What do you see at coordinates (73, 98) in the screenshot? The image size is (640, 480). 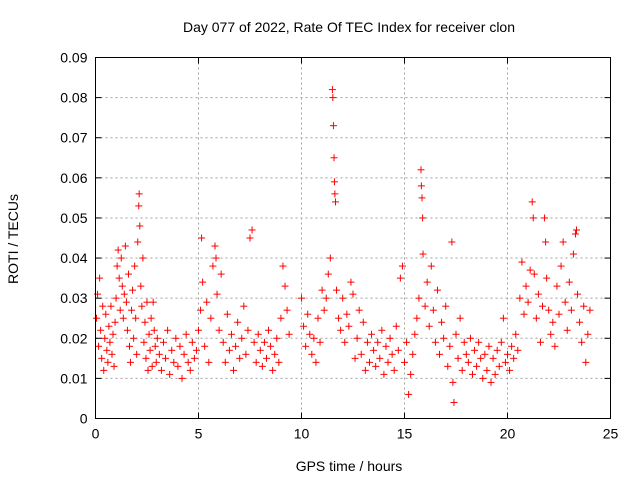 I see `y-tick-label: 0.08` at bounding box center [73, 98].